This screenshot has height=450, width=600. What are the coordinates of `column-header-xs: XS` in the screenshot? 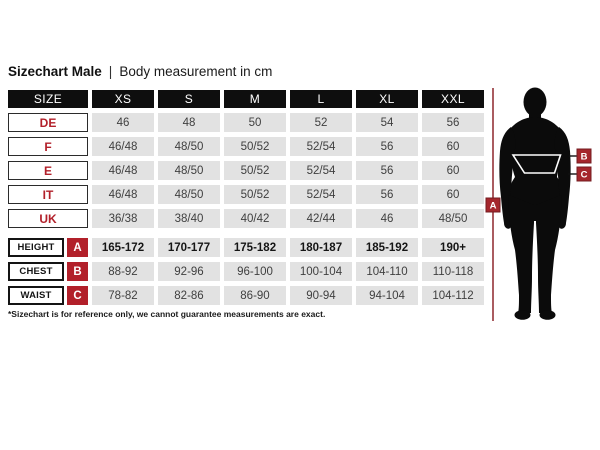 It's located at (123, 99).